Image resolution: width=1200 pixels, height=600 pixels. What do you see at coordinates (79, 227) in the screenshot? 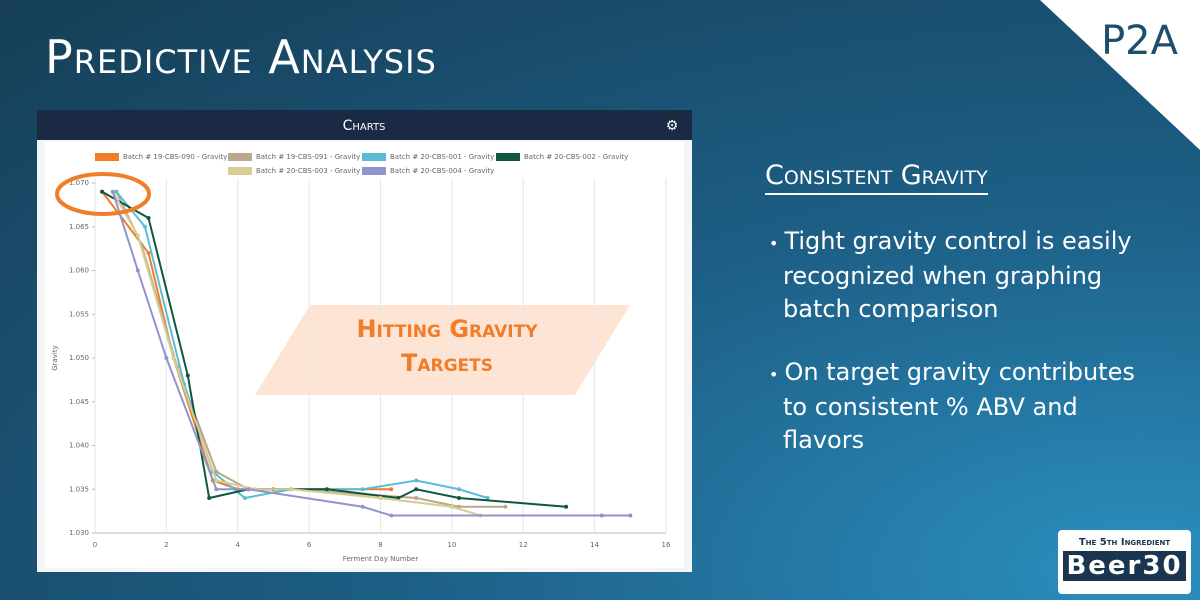
I see `y-tick-label: 1.065` at bounding box center [79, 227].